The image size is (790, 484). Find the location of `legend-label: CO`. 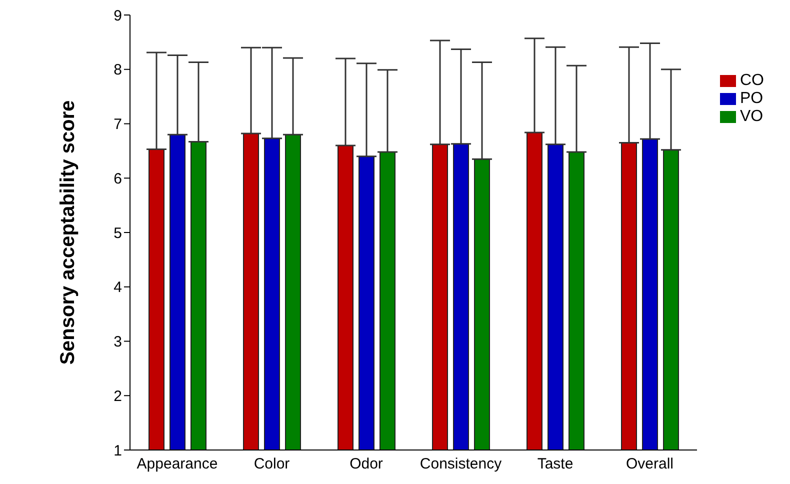

legend-label: CO is located at coordinates (752, 80).